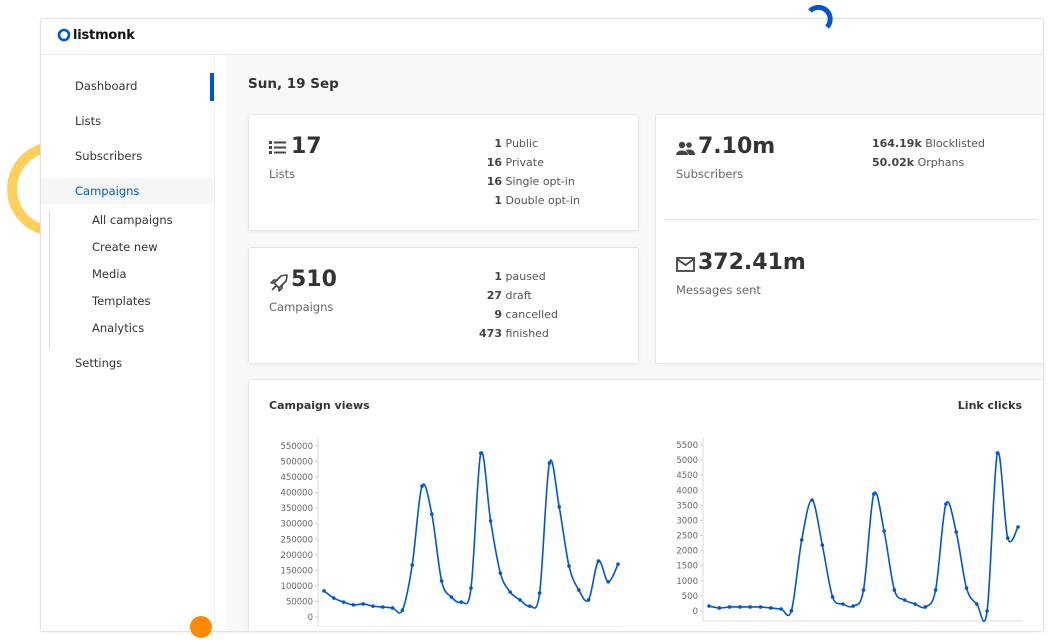 The width and height of the screenshot is (1053, 642). Describe the element at coordinates (490, 333) in the screenshot. I see `breakdown-count: 473` at that location.